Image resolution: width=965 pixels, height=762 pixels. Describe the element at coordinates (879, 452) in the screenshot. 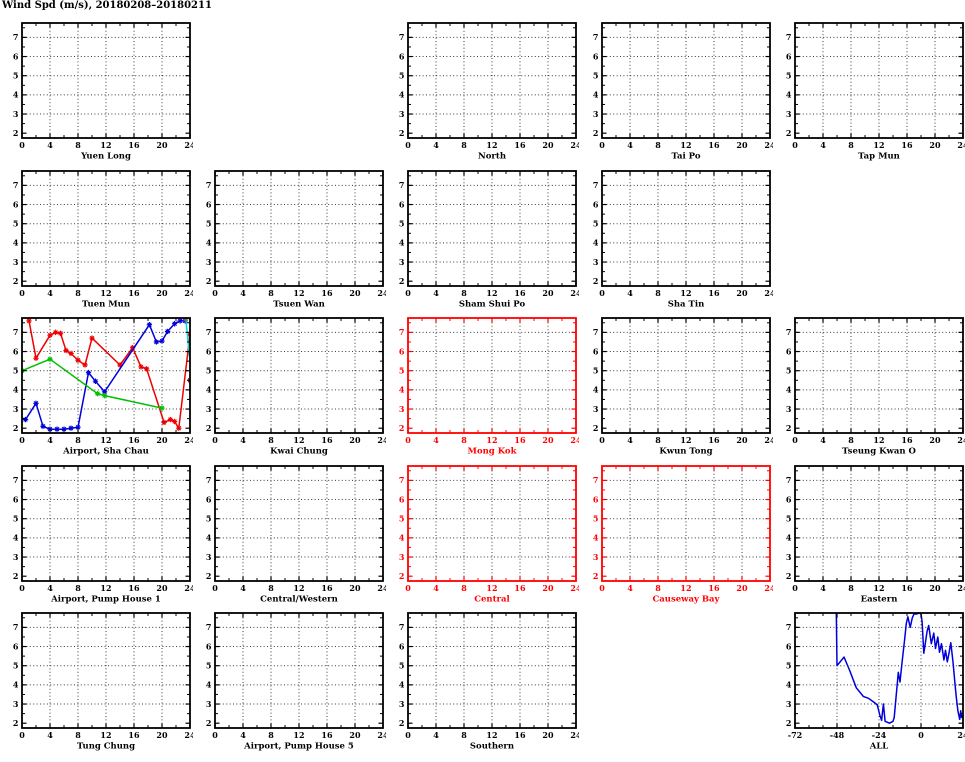

I see `panel-title: Tseung Kwan O` at that location.